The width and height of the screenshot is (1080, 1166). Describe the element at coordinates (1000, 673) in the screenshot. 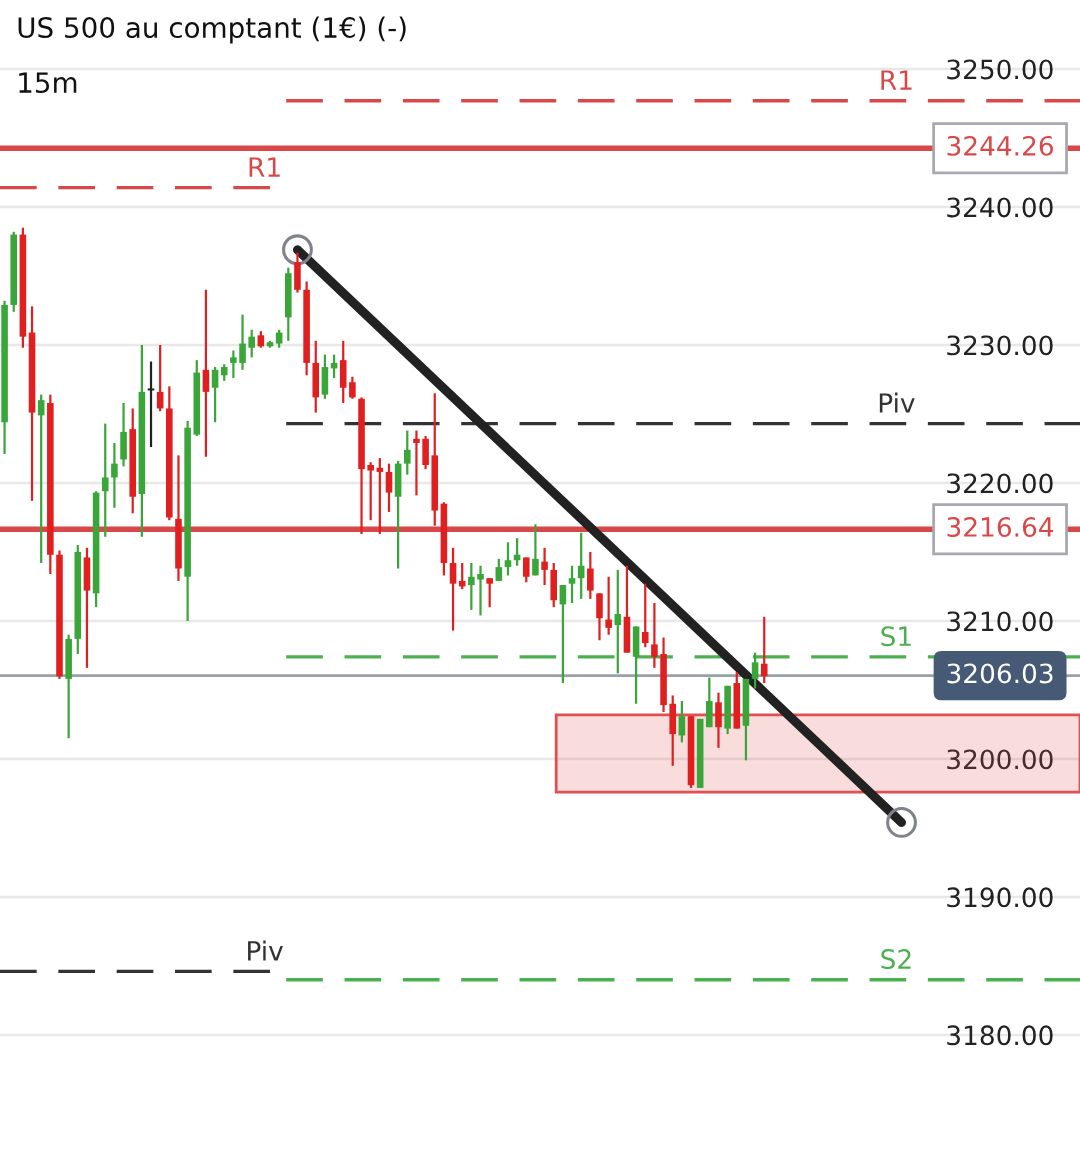

I see `ref-line-label: 3206.03` at that location.